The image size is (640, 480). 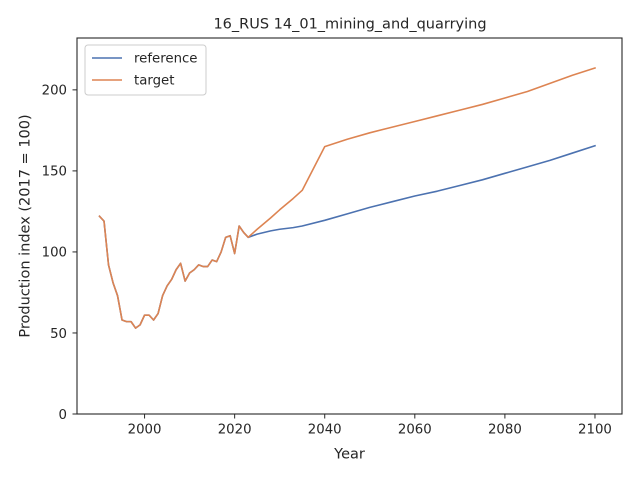 I want to click on x-tick-label: 2020, so click(x=235, y=430).